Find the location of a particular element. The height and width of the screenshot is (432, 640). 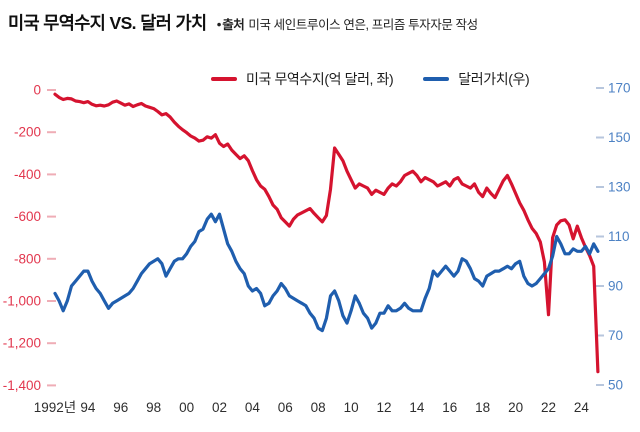

y-axis-right-label: 90 is located at coordinates (615, 286).